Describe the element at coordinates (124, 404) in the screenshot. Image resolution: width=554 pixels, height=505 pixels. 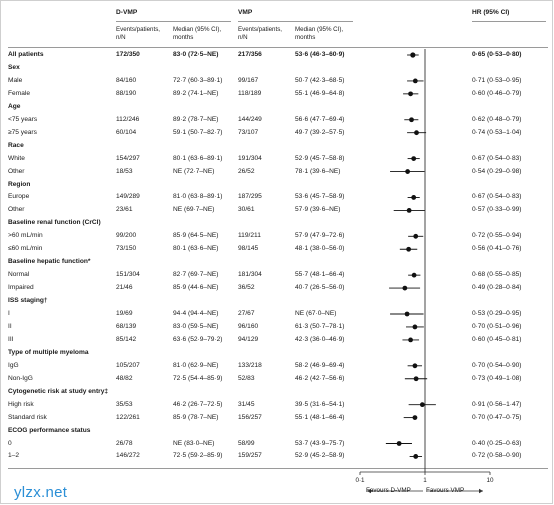
I see `dvmp-events-cell: 35/53` at that location.